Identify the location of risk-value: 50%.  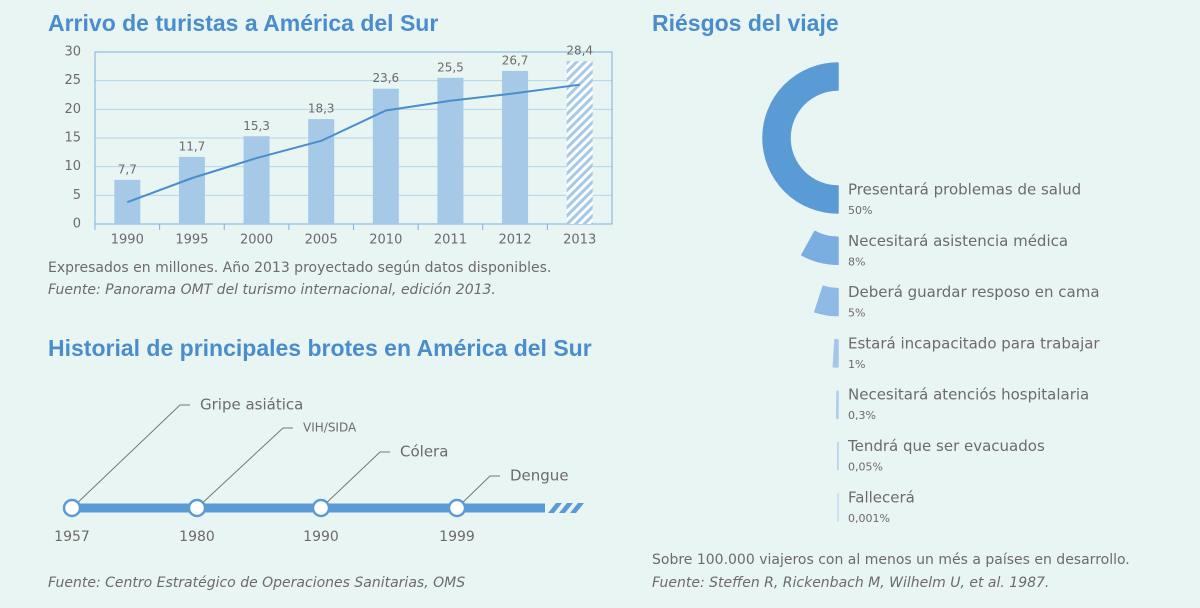
(860, 210).